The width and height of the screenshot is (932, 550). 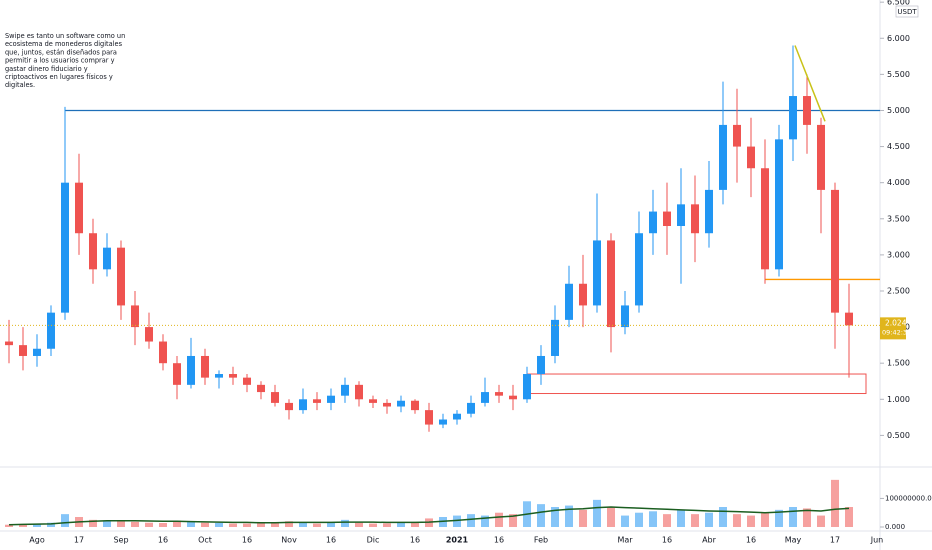 What do you see at coordinates (898, 182) in the screenshot?
I see `y-tick-label: 4.000` at bounding box center [898, 182].